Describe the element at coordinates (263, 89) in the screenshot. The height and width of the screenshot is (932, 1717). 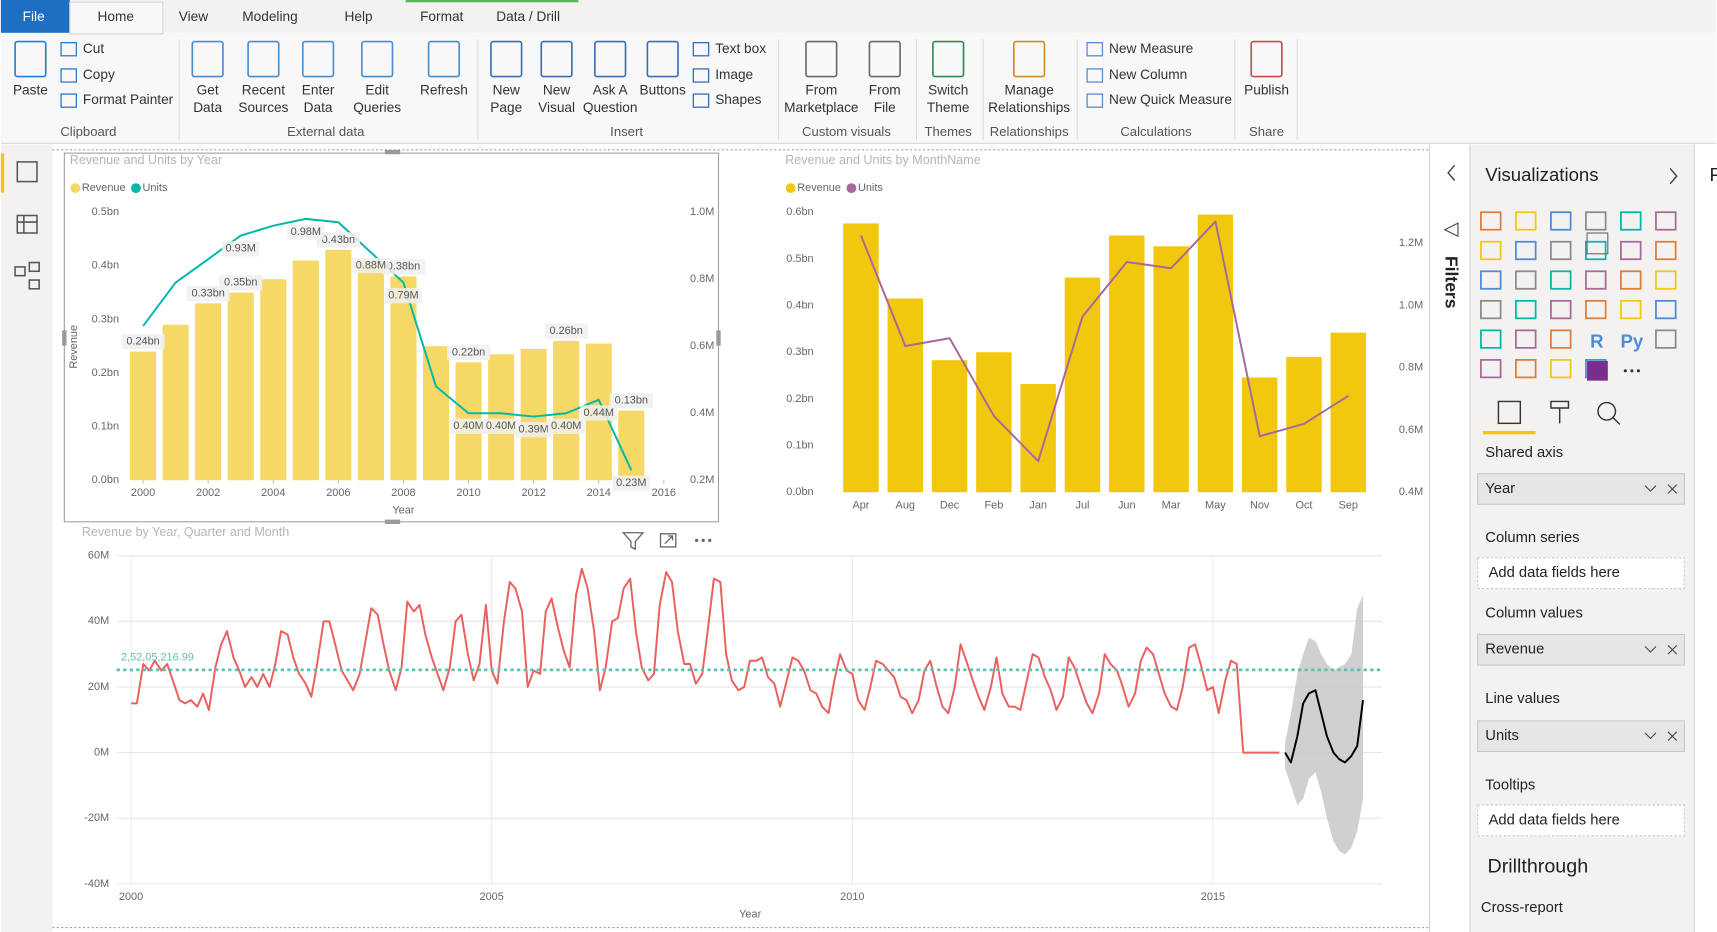
I see `ribbon-button: Recent` at that location.